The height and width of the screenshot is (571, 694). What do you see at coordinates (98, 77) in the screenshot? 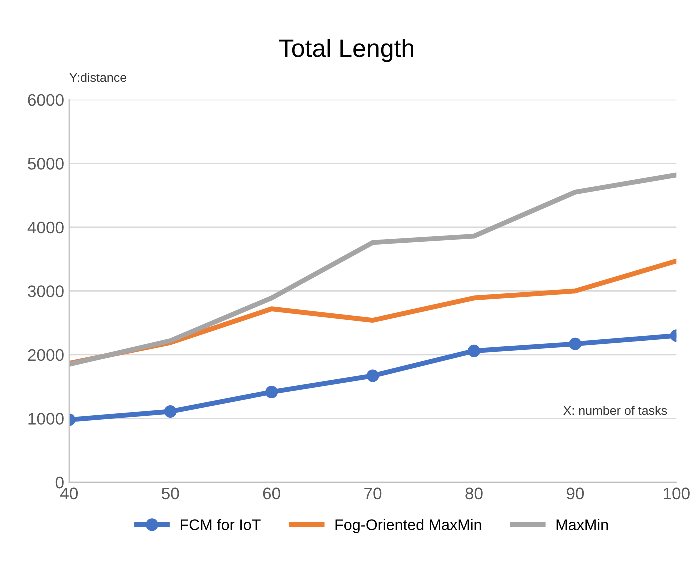
I see `y-axis-title: Y:distance` at bounding box center [98, 77].